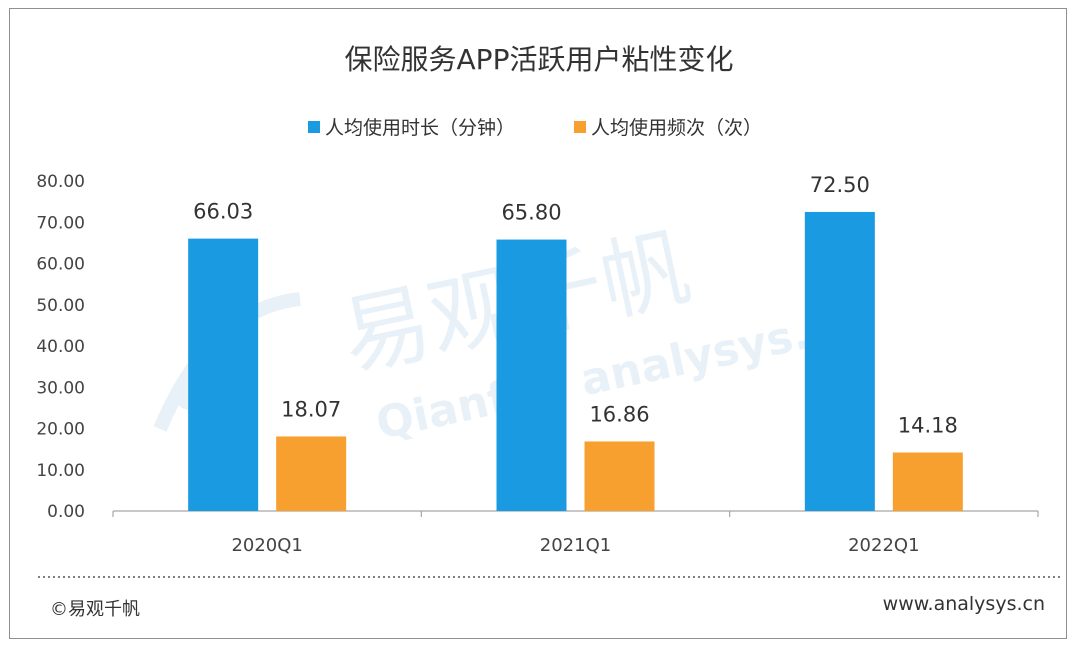 The width and height of the screenshot is (1080, 649). I want to click on y-tick-label: 50.00, so click(60, 306).